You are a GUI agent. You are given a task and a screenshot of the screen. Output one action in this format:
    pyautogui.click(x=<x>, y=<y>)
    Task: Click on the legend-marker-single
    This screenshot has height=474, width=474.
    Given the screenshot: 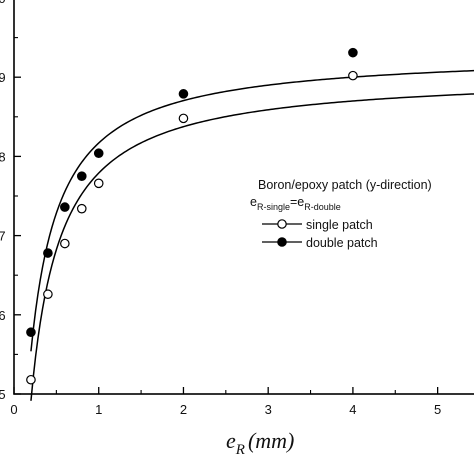 What is the action you would take?
    pyautogui.click(x=282, y=224)
    